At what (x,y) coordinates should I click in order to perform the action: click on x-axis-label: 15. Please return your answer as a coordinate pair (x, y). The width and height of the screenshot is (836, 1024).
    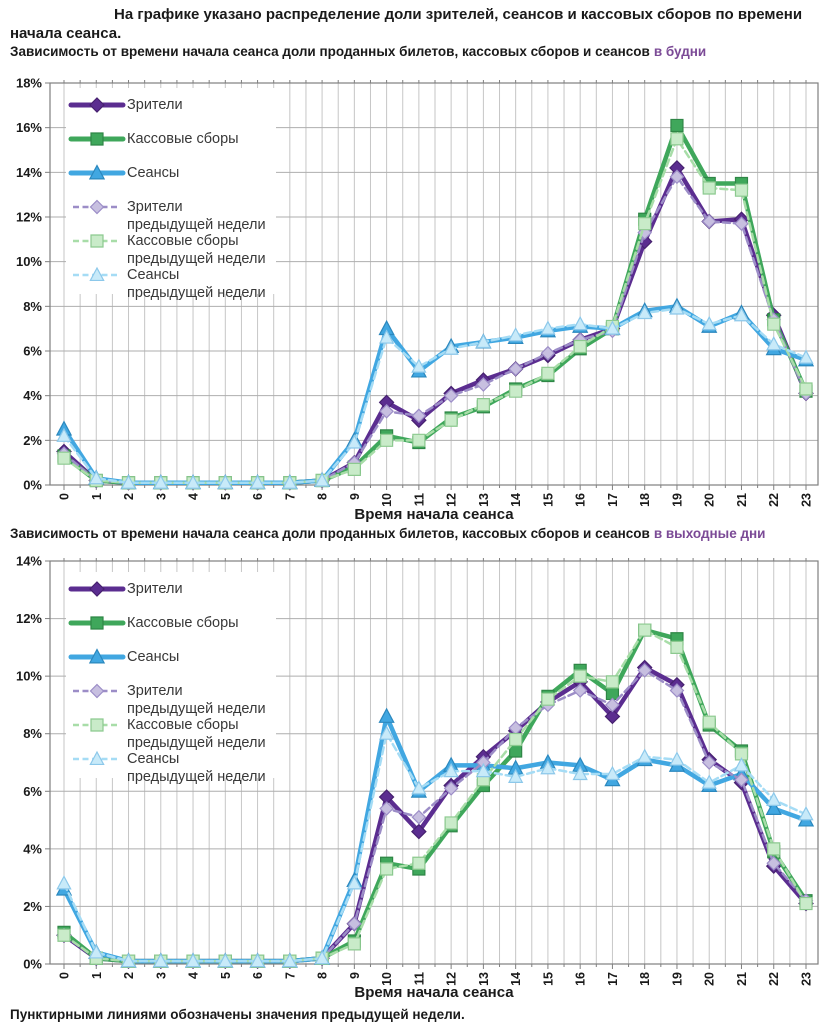
    Looking at the image, I should click on (548, 500).